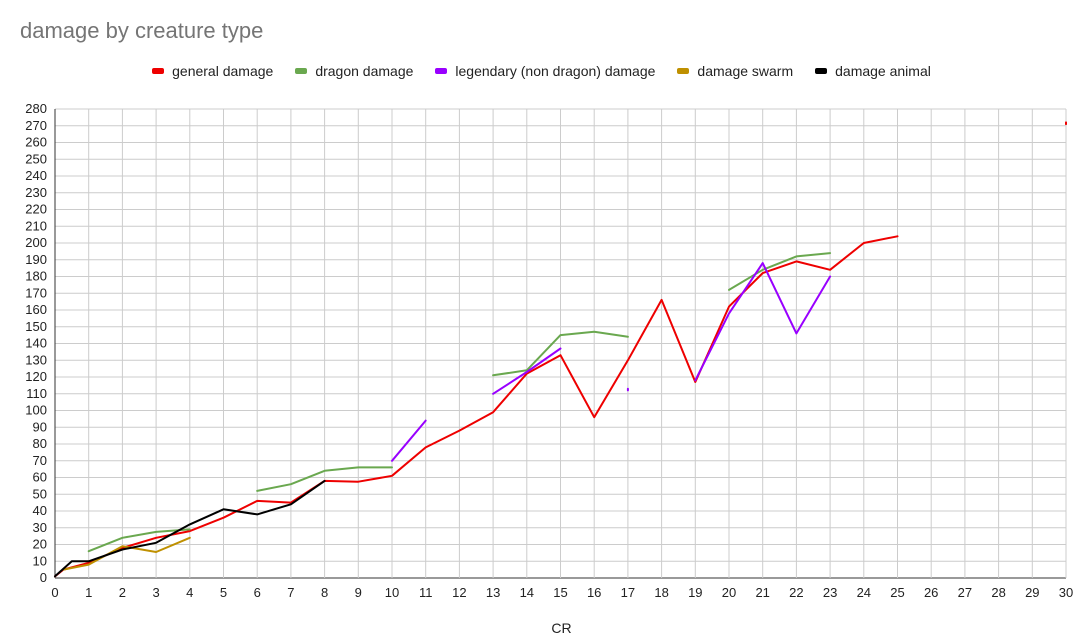 The width and height of the screenshot is (1083, 644). I want to click on x-tick-label: 18, so click(661, 592).